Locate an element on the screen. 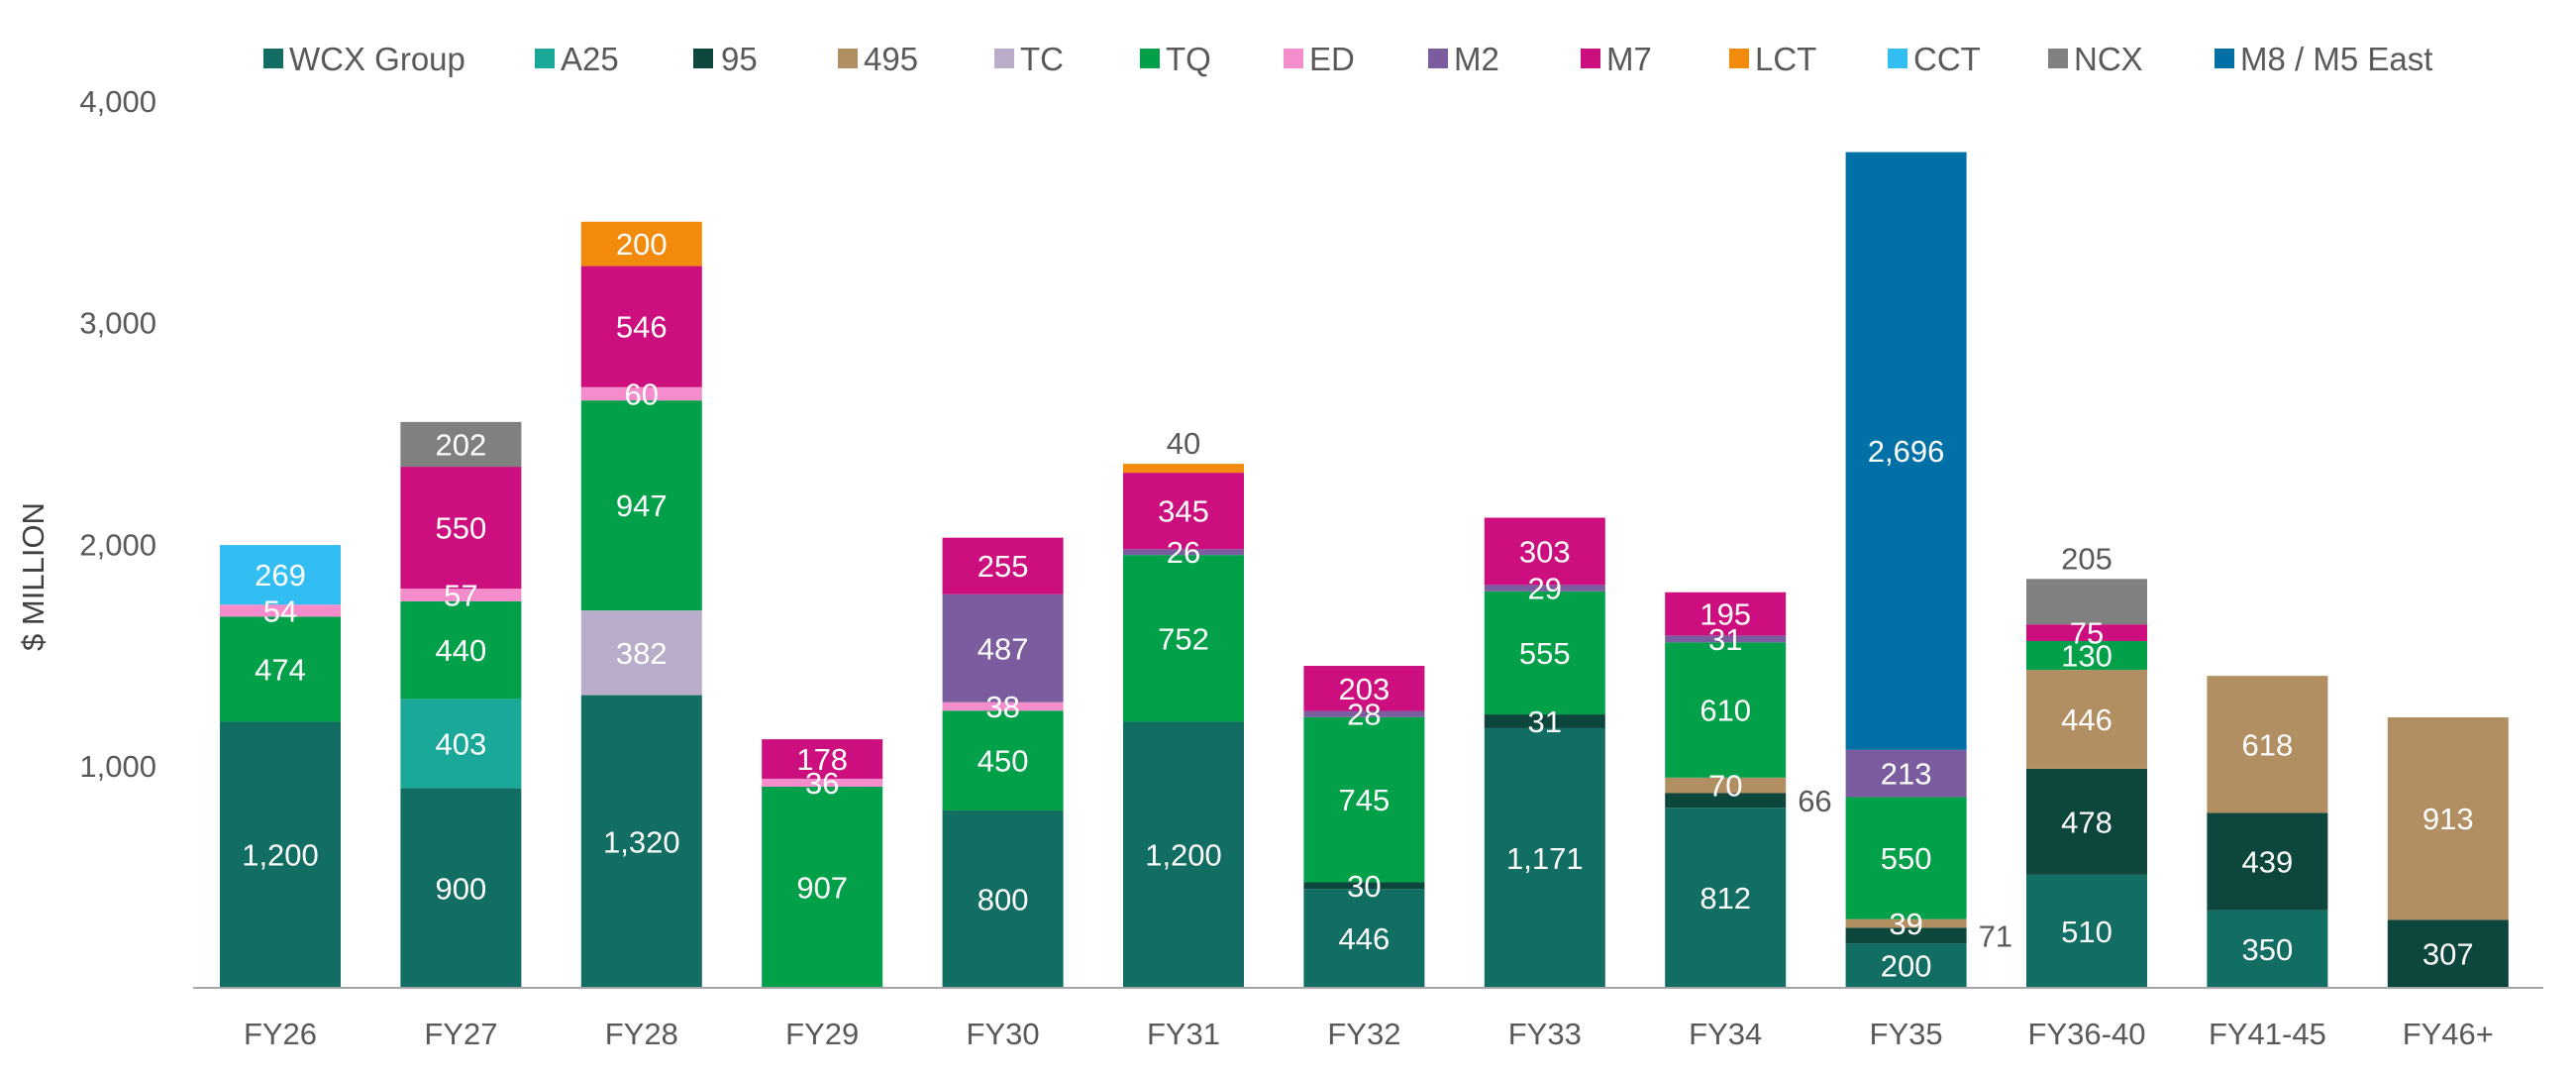  legend-swatch-m7 is located at coordinates (1590, 59).